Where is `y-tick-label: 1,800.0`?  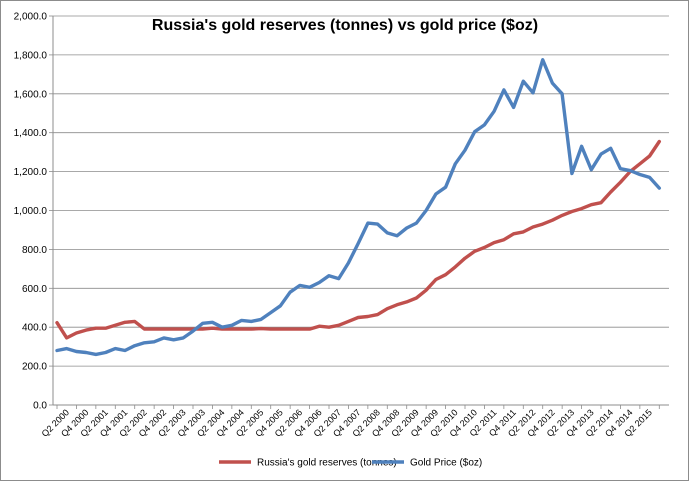
y-tick-label: 1,800.0 is located at coordinates (31, 55).